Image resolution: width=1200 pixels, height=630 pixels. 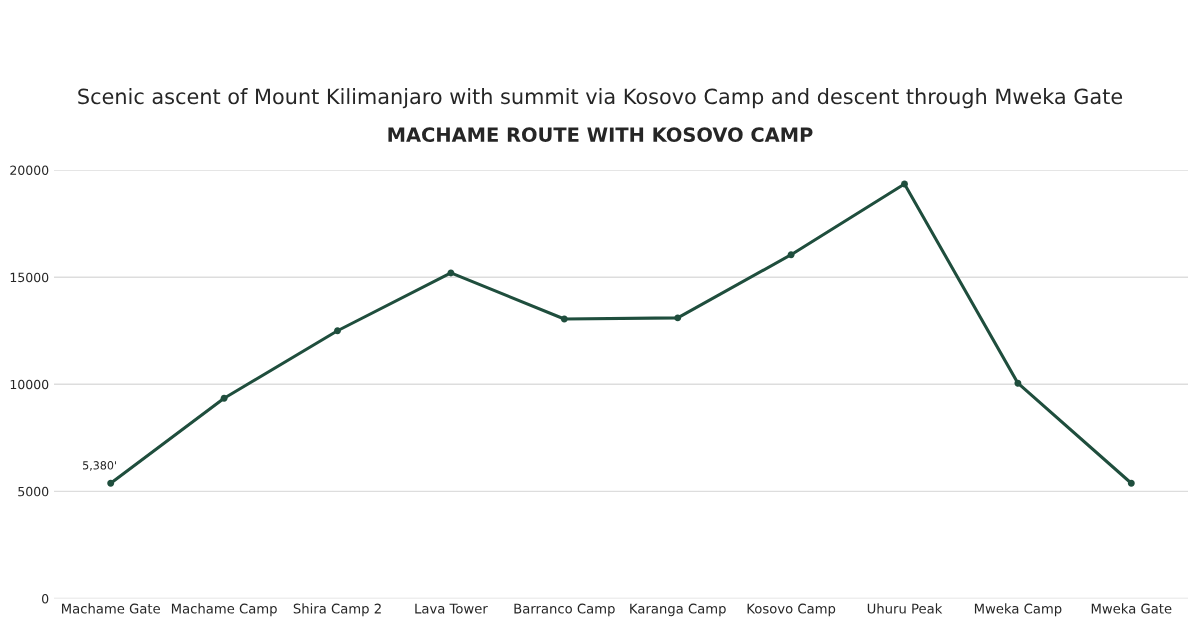 I want to click on x-tick-label: Barranco Camp, so click(x=564, y=610).